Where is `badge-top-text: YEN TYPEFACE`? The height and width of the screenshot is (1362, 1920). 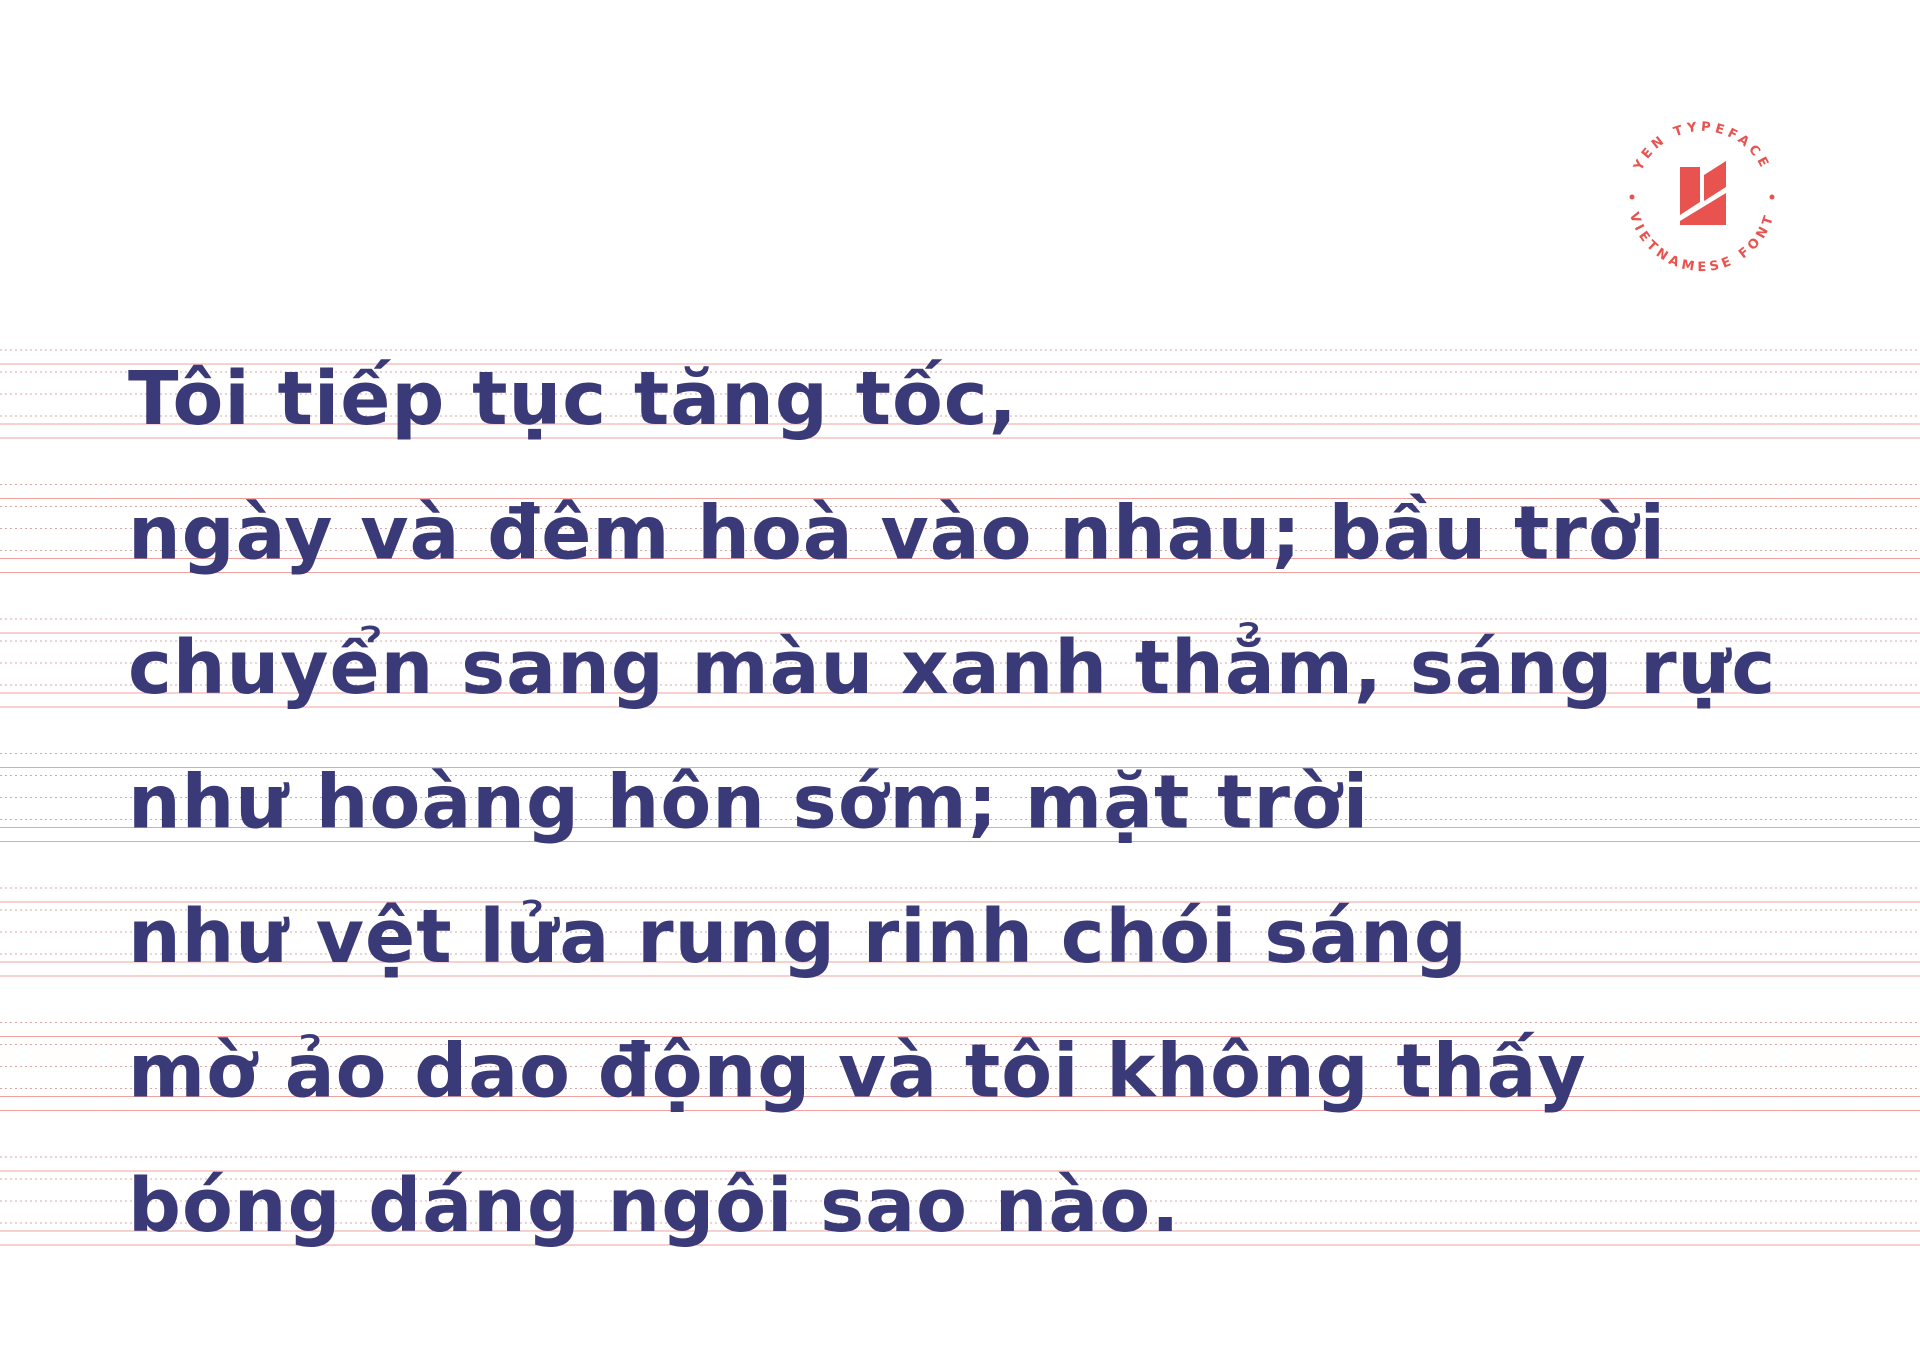
badge-top-text: YEN TYPEFACE is located at coordinates (1700, 147).